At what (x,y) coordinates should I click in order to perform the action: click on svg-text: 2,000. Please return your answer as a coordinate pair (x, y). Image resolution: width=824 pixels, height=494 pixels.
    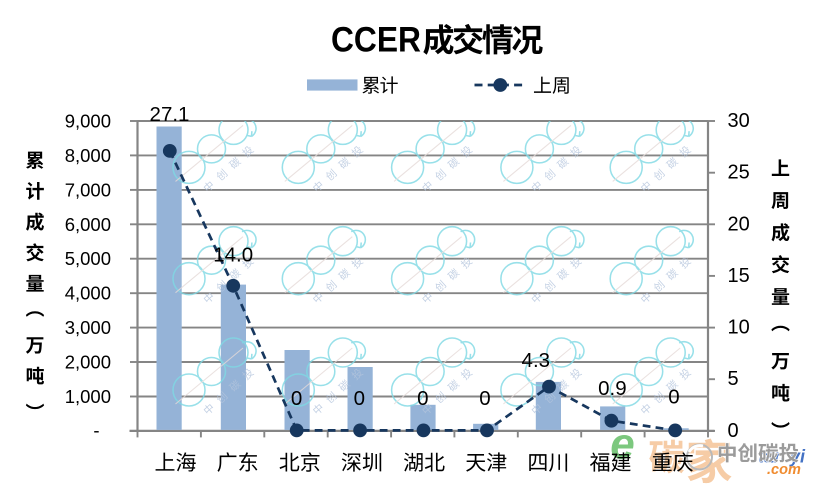
    Looking at the image, I should click on (88, 362).